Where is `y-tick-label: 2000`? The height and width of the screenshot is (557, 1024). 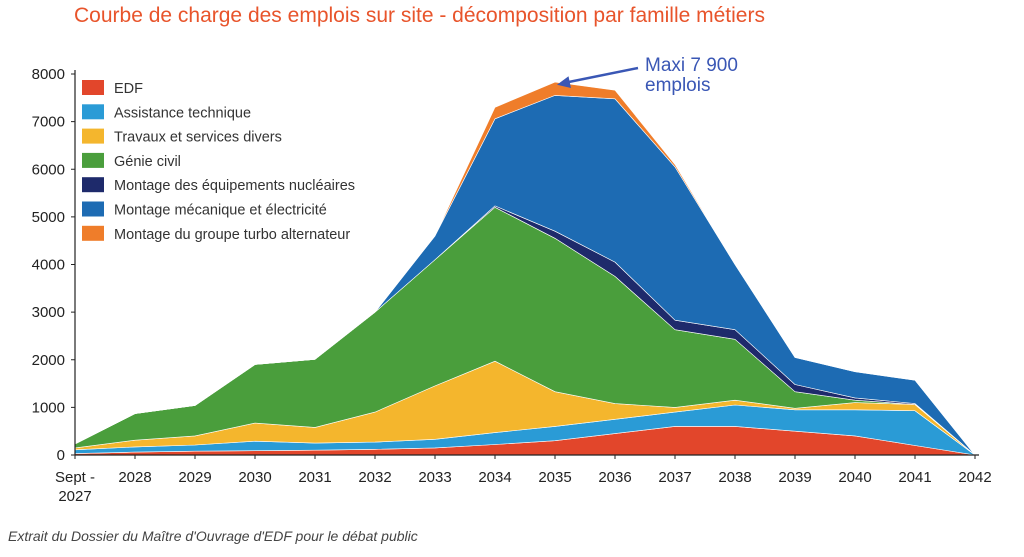
y-tick-label: 2000 is located at coordinates (48, 360).